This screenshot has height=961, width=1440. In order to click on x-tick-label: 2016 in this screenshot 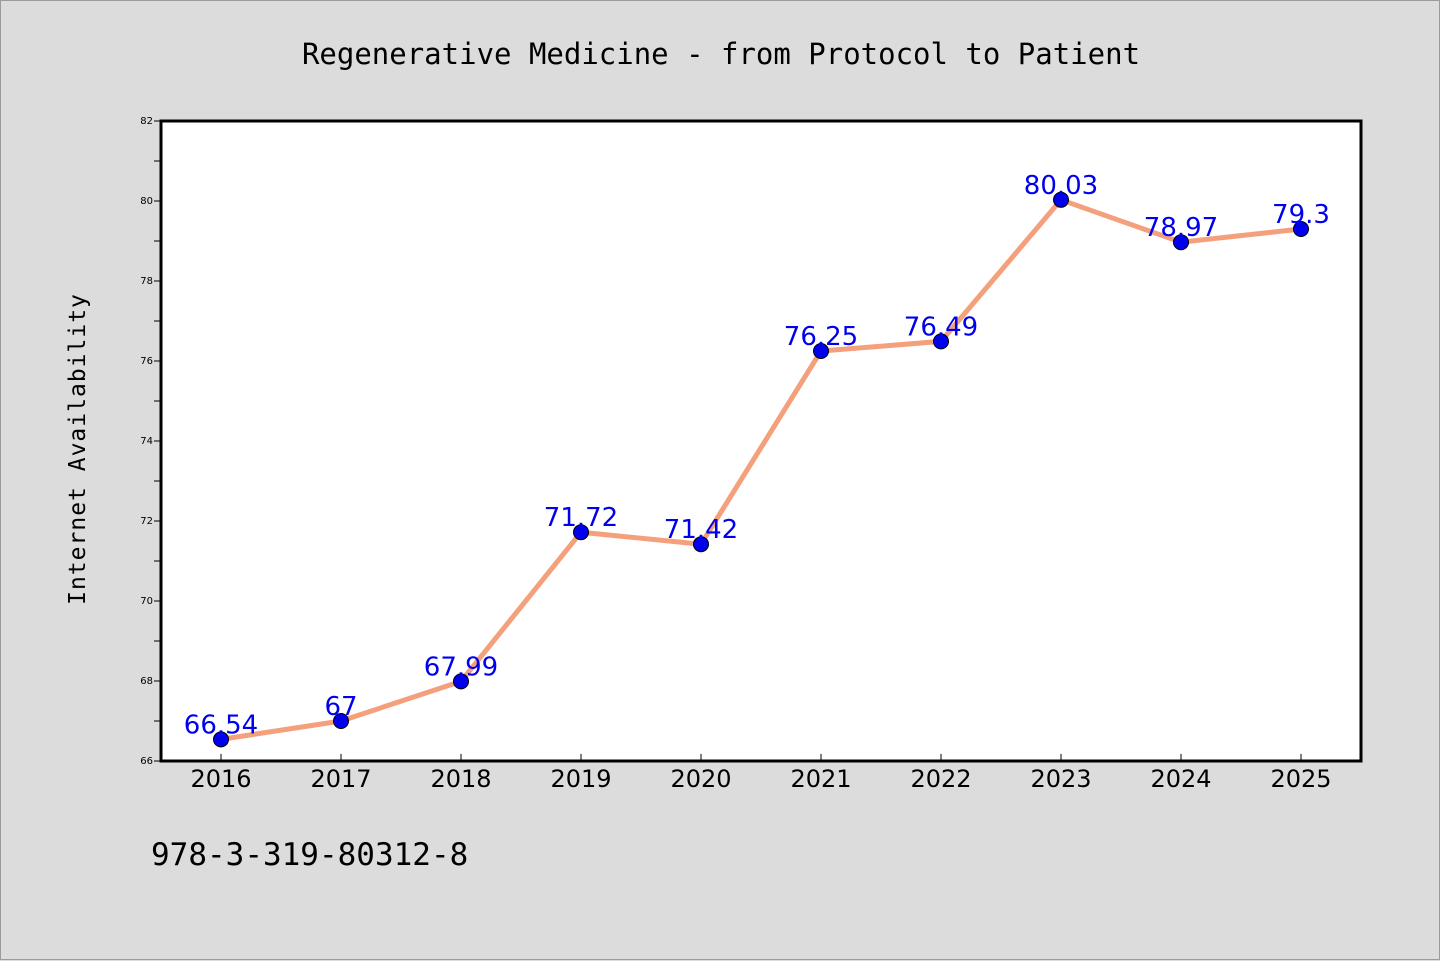, I will do `click(220, 779)`.